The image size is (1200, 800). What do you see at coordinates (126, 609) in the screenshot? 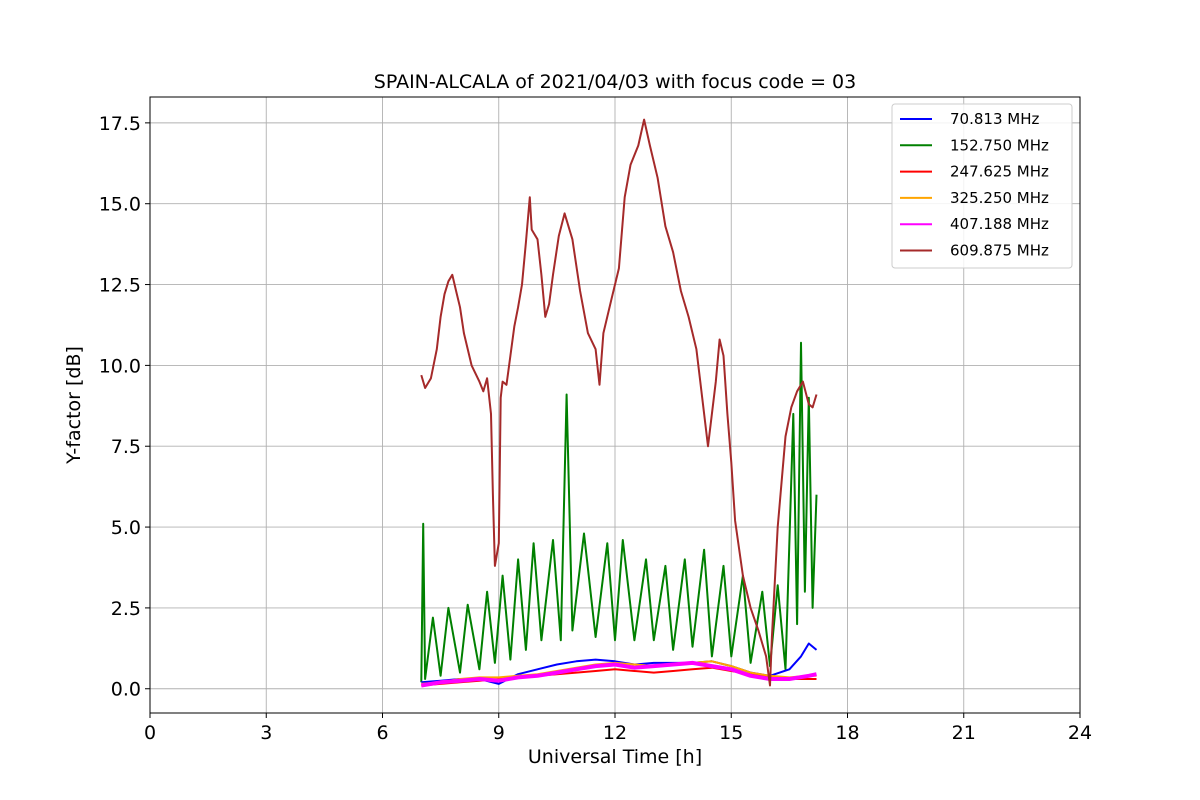
I see `y-tick-label: 2.5` at bounding box center [126, 609].